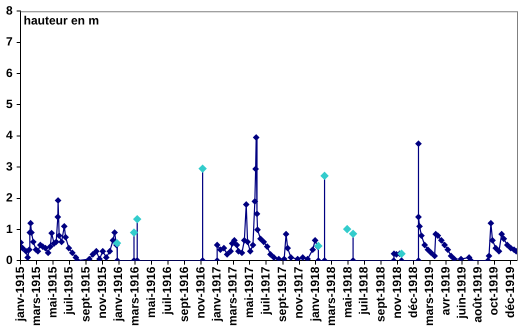 The width and height of the screenshot is (531, 328). I want to click on x-tick-label: mai-1918, so click(347, 292).